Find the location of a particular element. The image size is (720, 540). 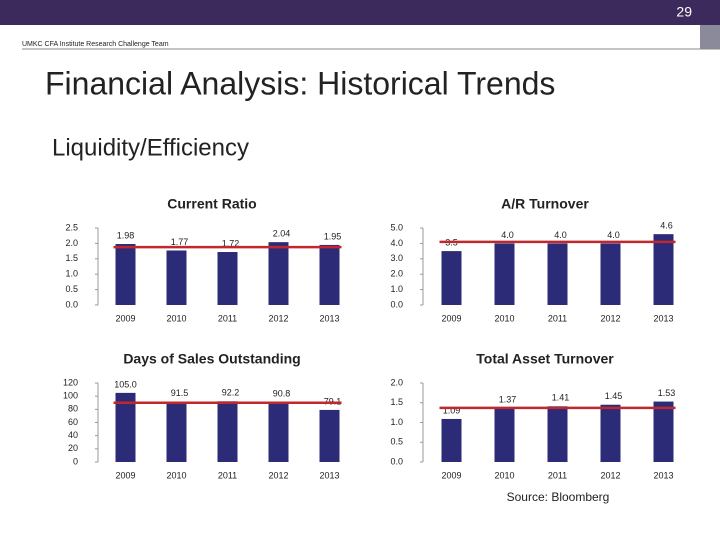

value-label: 91.5 is located at coordinates (180, 393).